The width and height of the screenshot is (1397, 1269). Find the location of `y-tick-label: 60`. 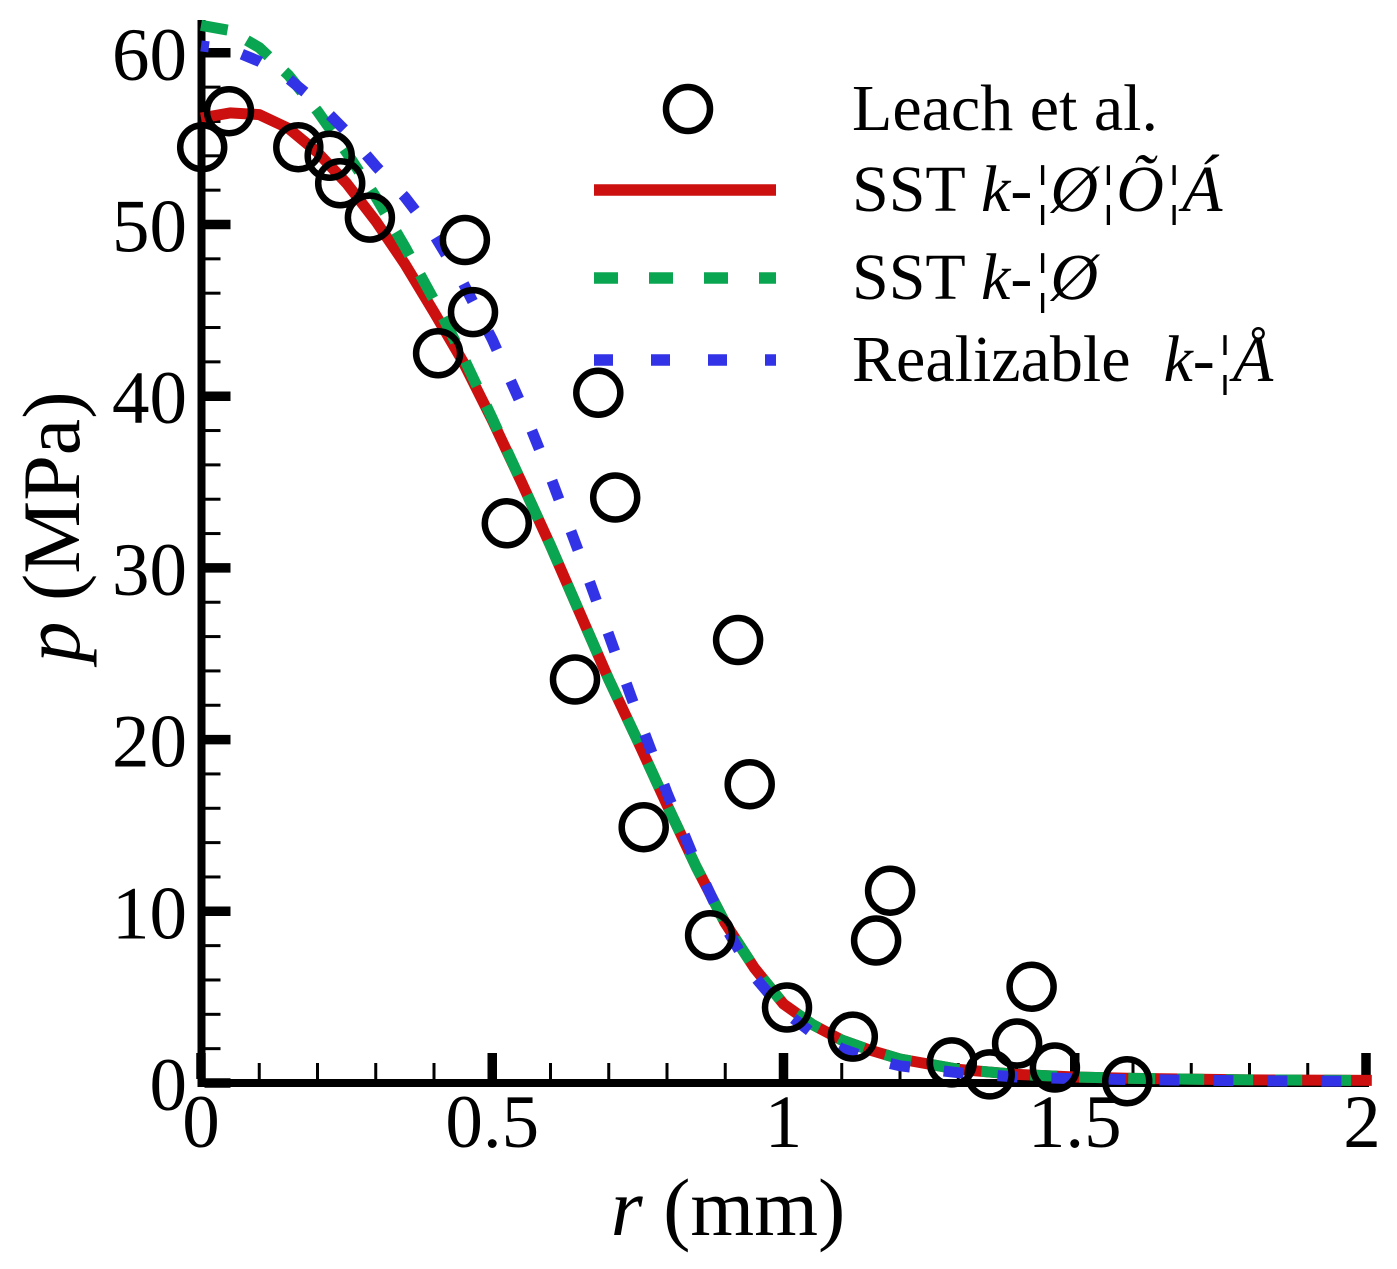

y-tick-label: 60 is located at coordinates (149, 55).